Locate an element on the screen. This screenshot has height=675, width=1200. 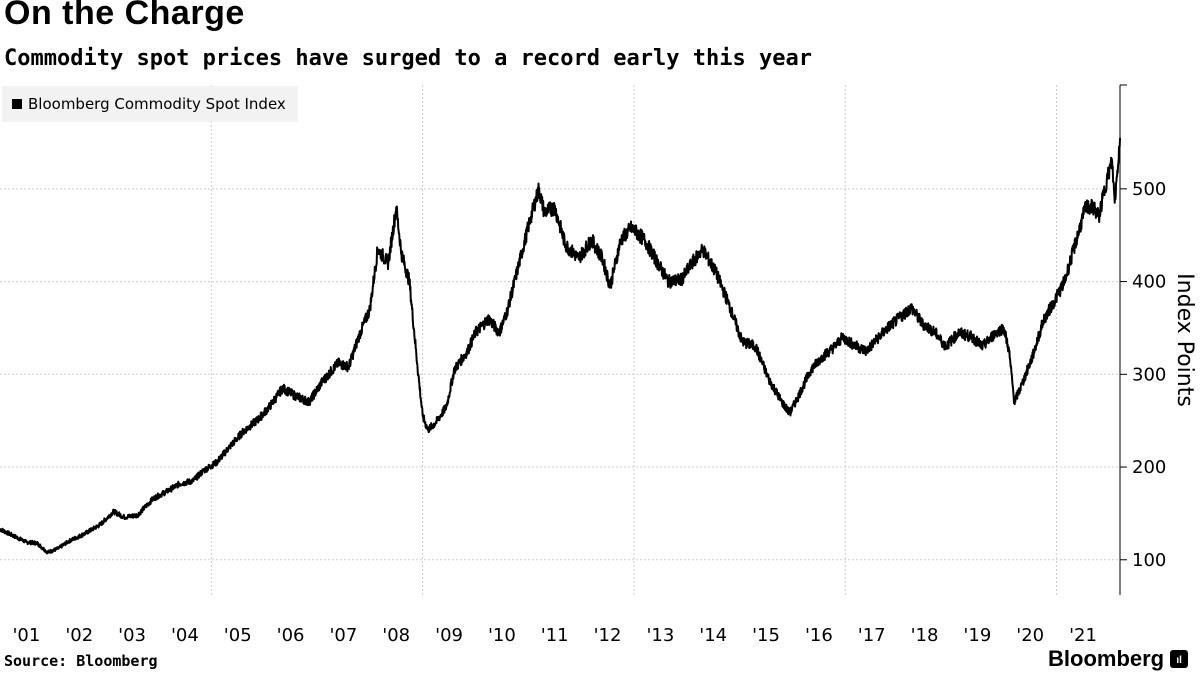
x-tick-label: '03 is located at coordinates (132, 635).